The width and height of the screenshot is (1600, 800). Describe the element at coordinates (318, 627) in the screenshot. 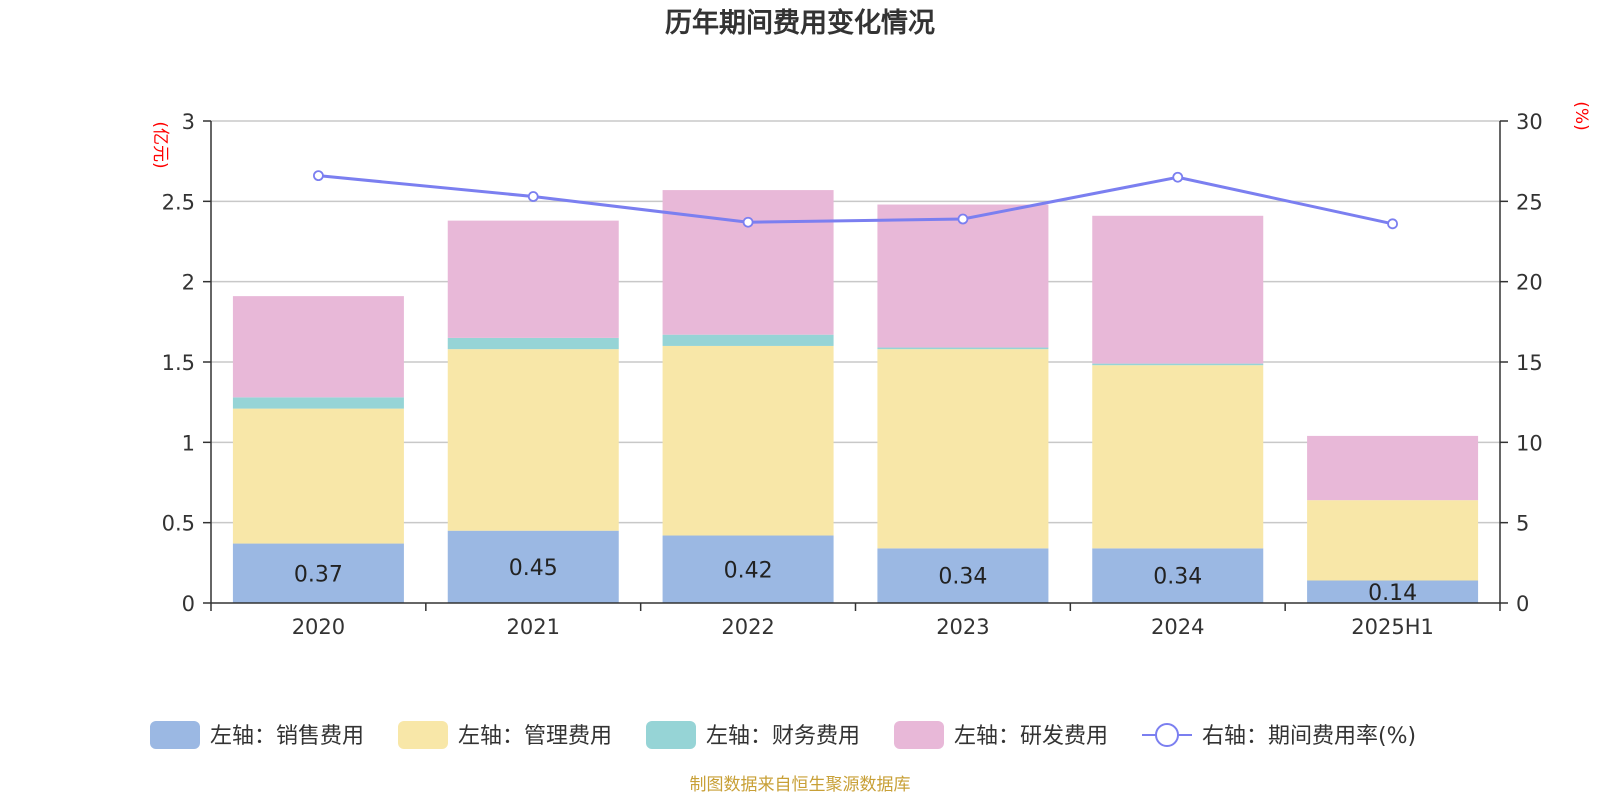

I see `x-axis-tick-label: 2020` at that location.